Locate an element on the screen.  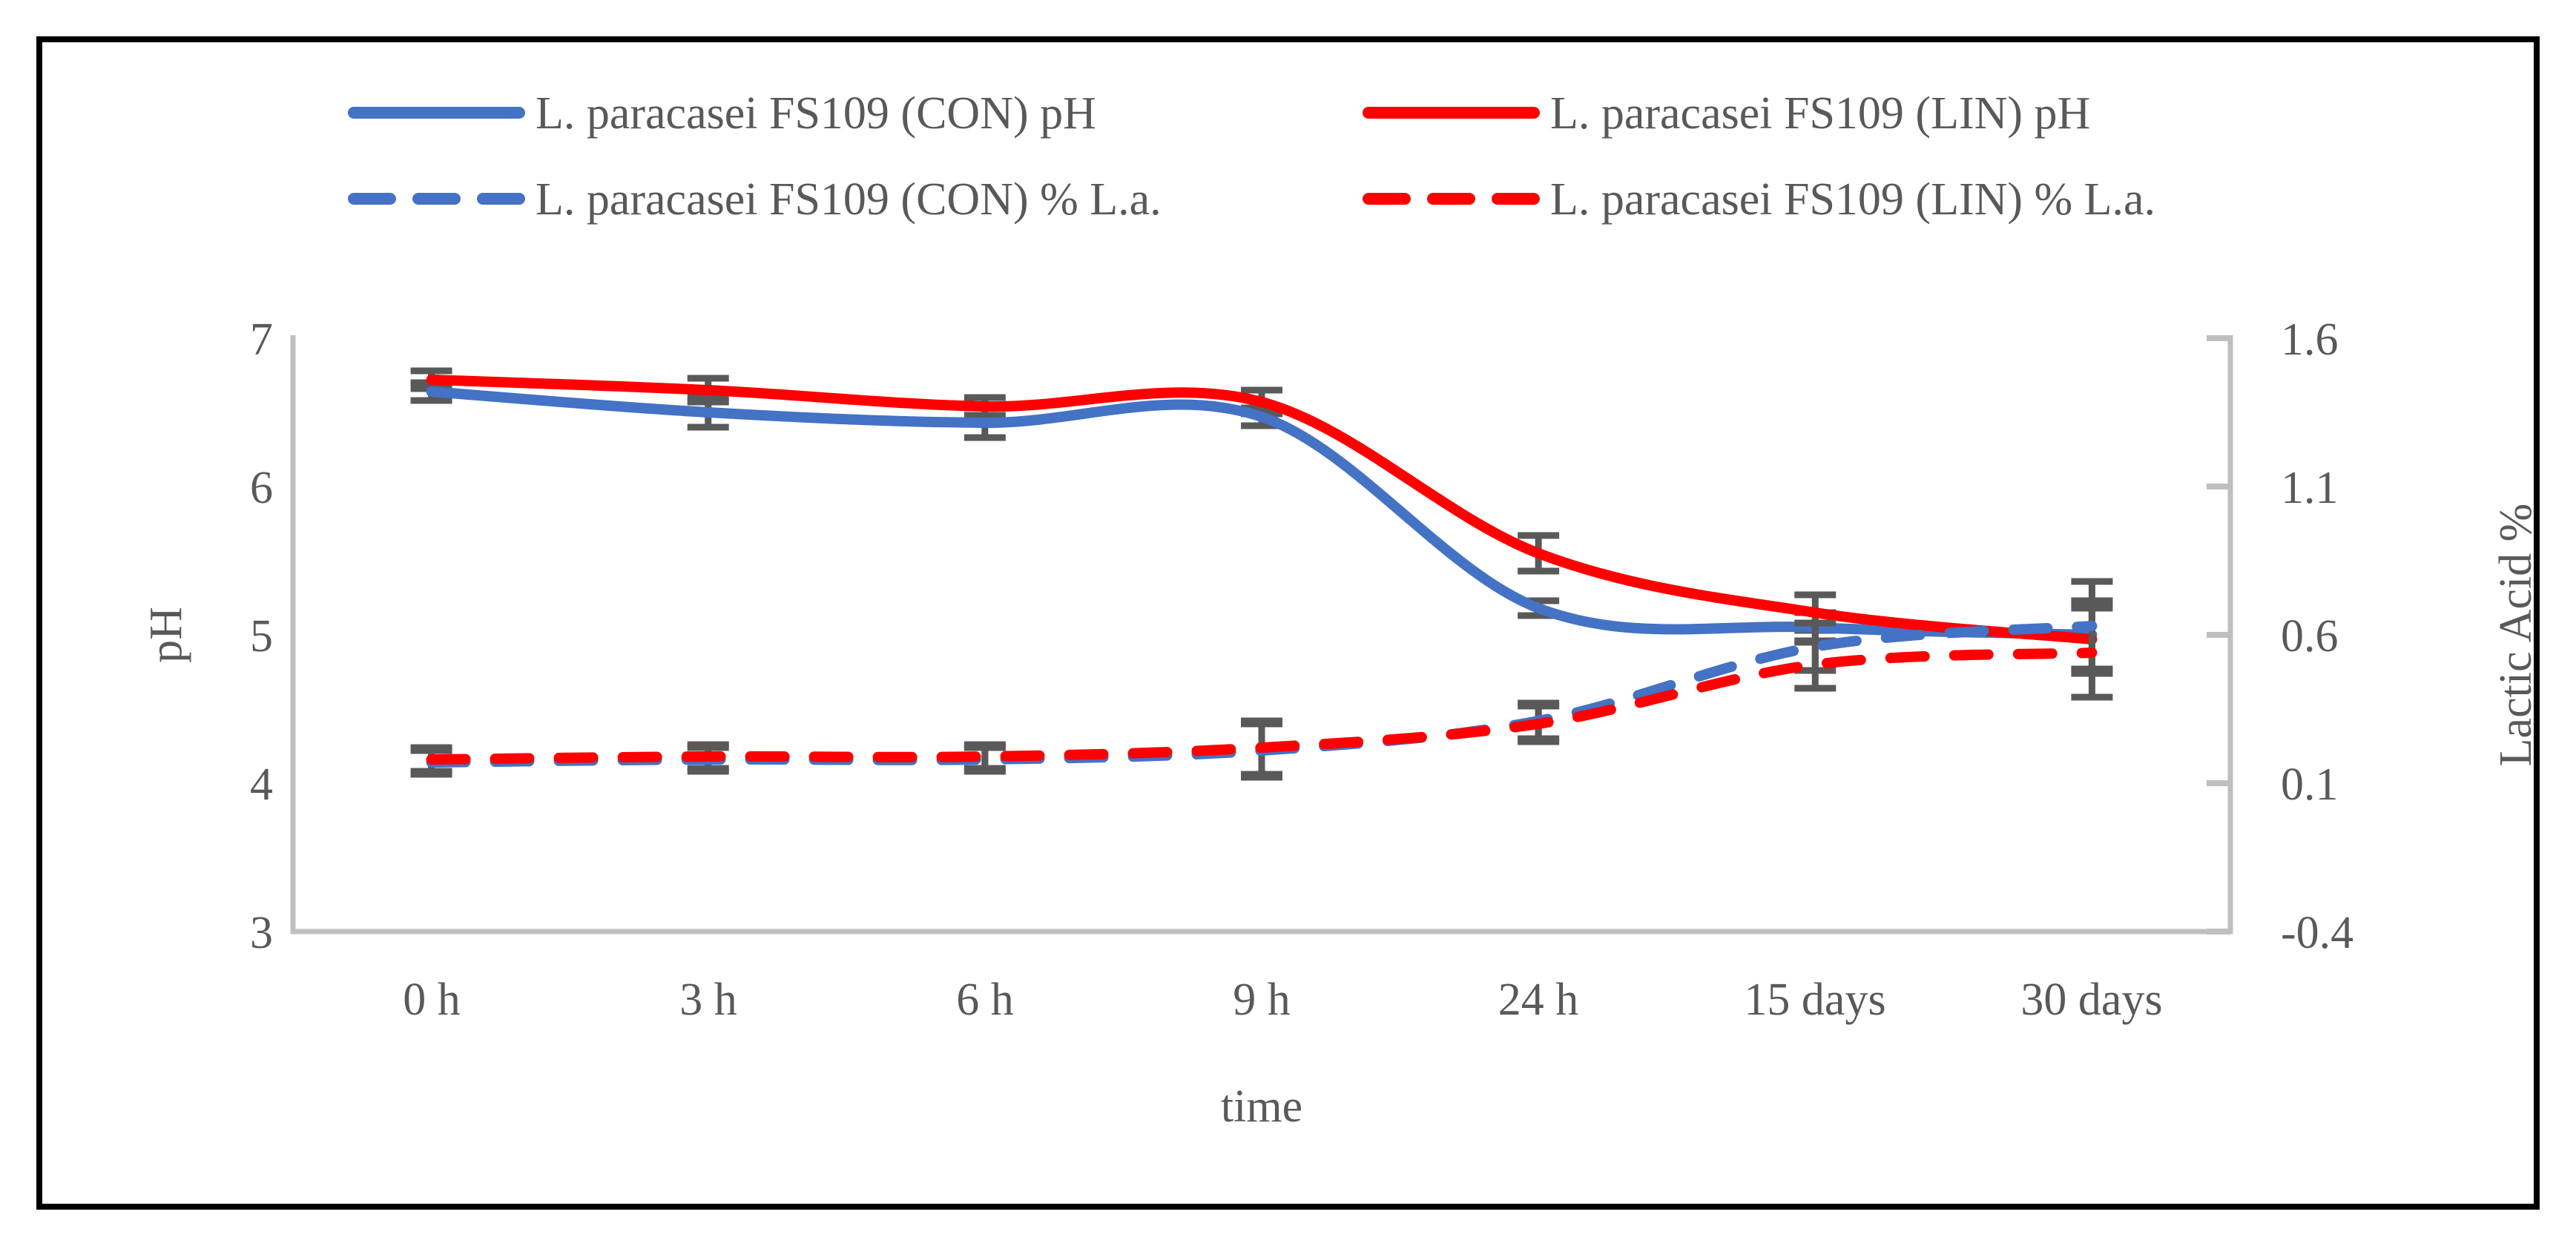
y-left-tick-label: 7 is located at coordinates (261, 339).